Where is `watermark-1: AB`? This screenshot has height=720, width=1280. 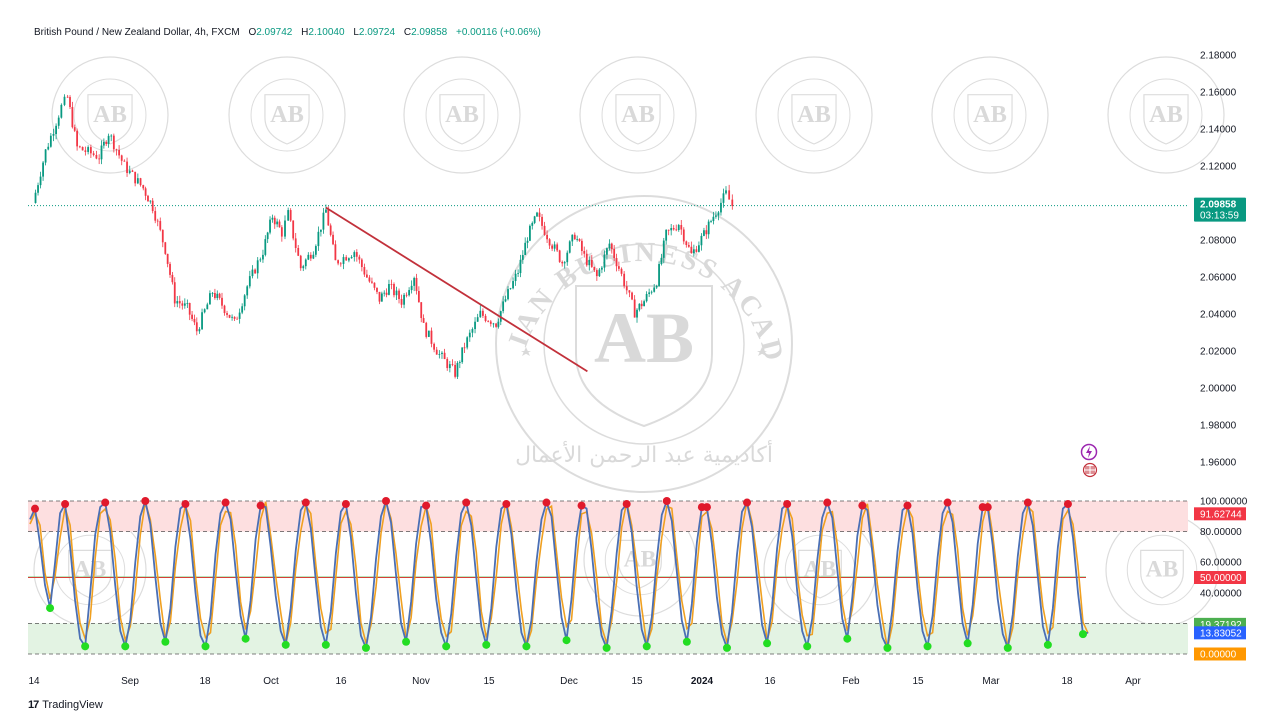
watermark-1: AB is located at coordinates (110, 115).